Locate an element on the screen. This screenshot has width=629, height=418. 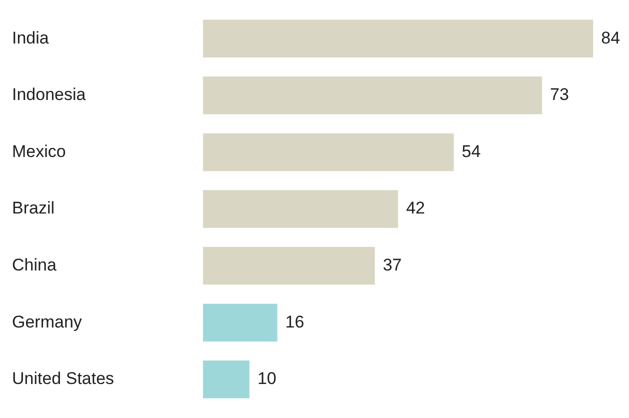
y-tick-label: Indonesia is located at coordinates (49, 94).